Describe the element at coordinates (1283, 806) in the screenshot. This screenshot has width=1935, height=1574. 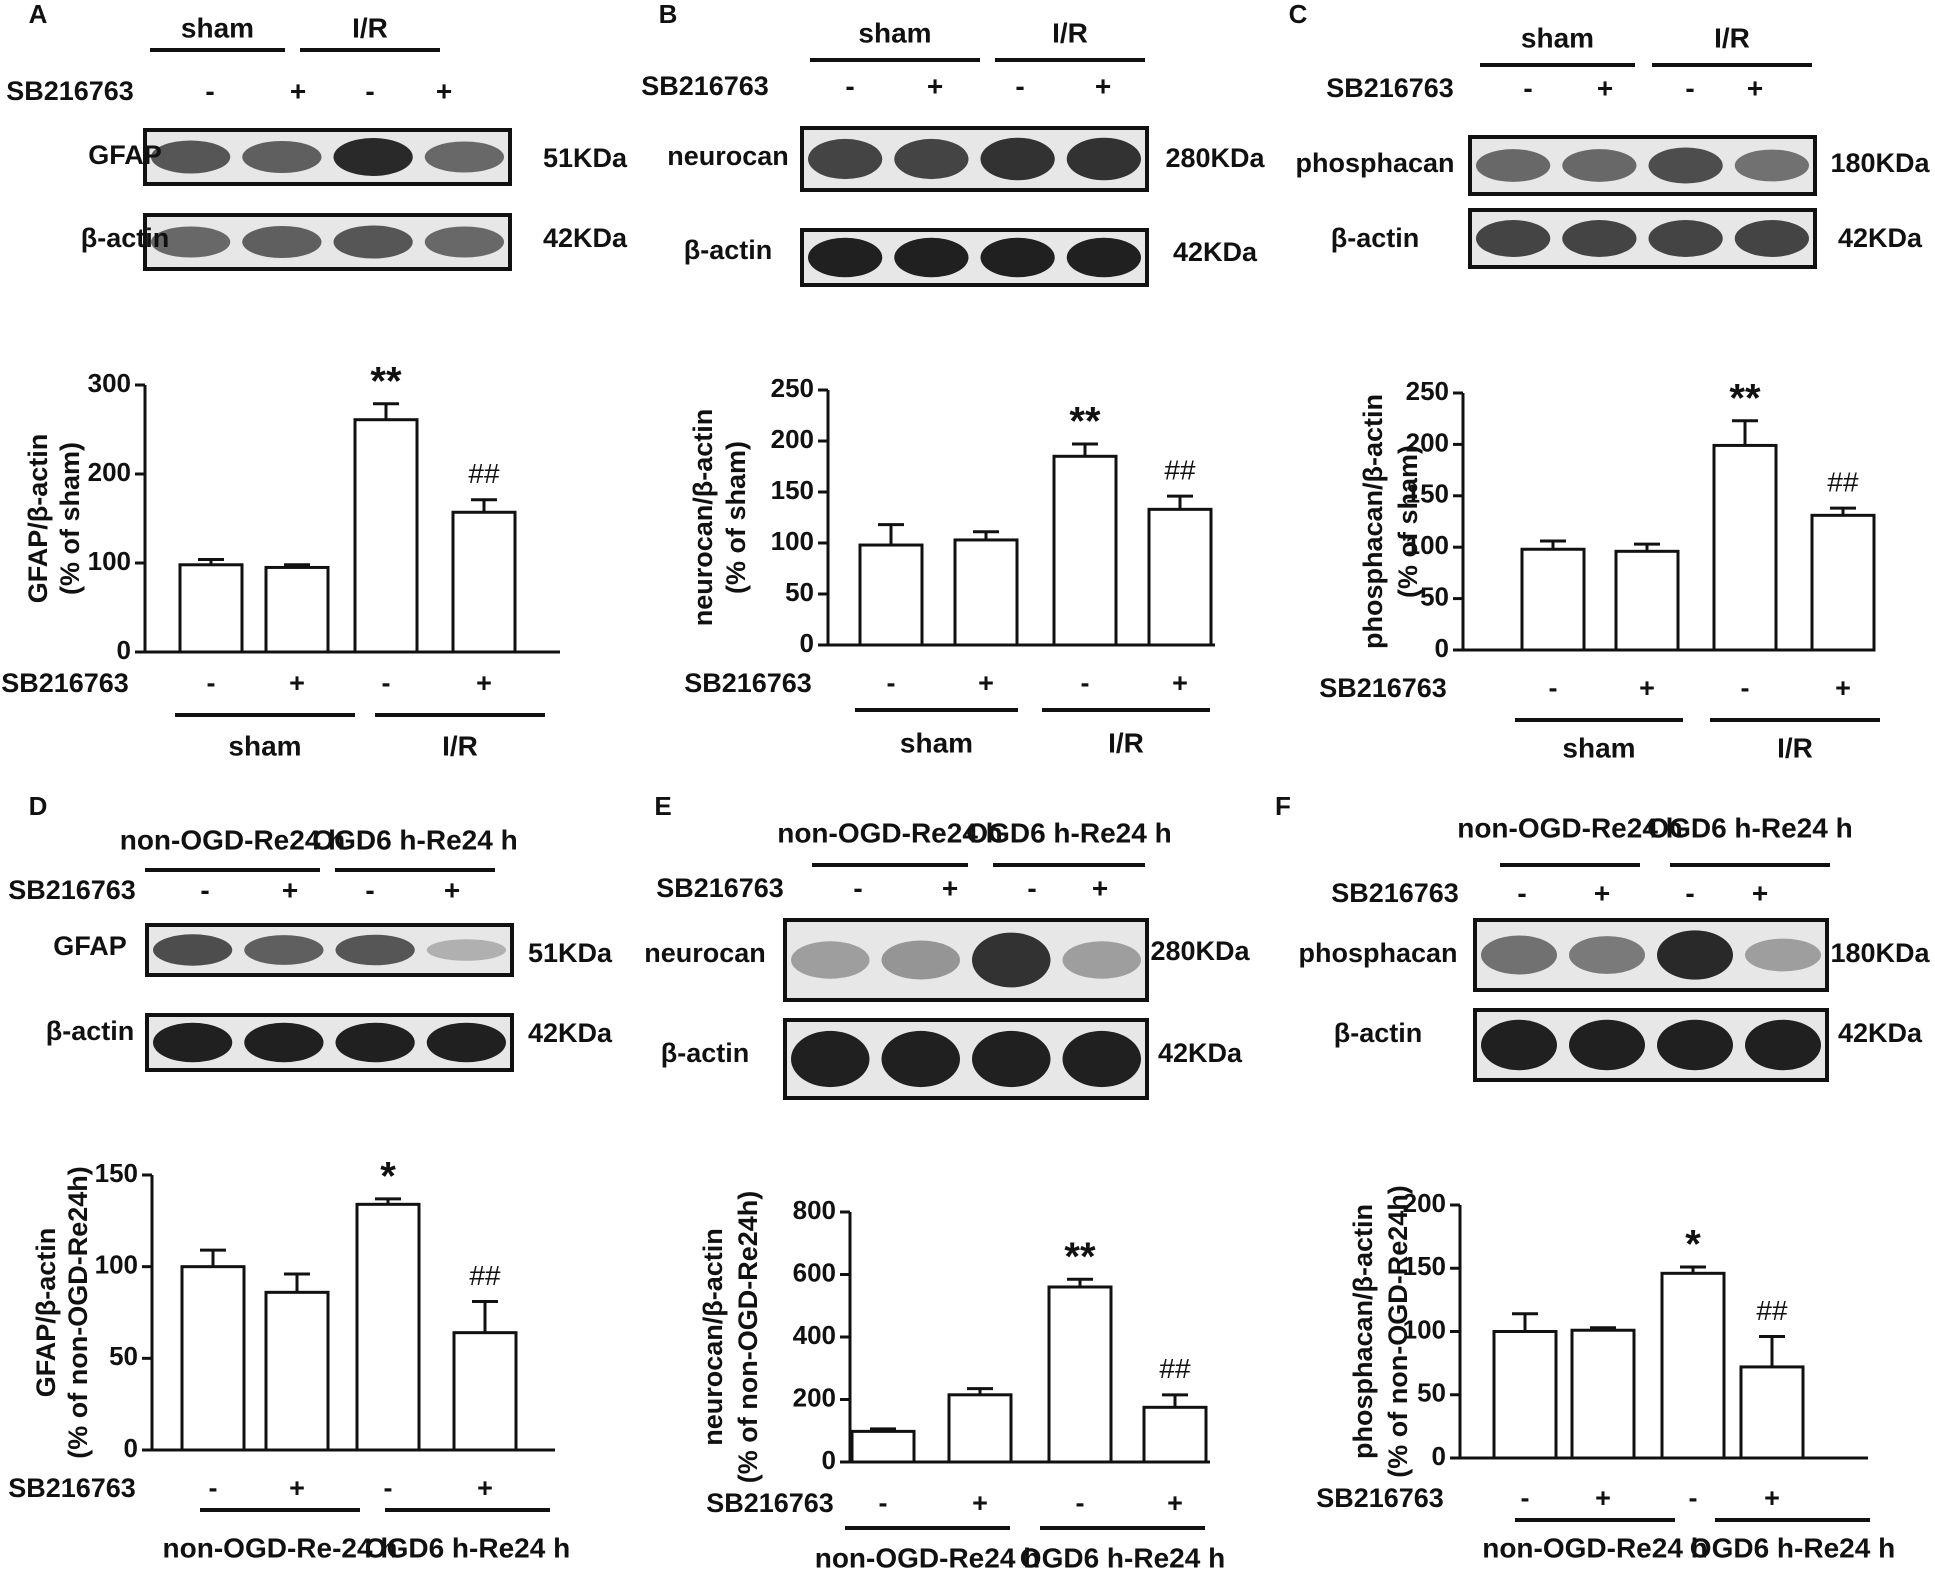
I see `panel-letter: F` at that location.